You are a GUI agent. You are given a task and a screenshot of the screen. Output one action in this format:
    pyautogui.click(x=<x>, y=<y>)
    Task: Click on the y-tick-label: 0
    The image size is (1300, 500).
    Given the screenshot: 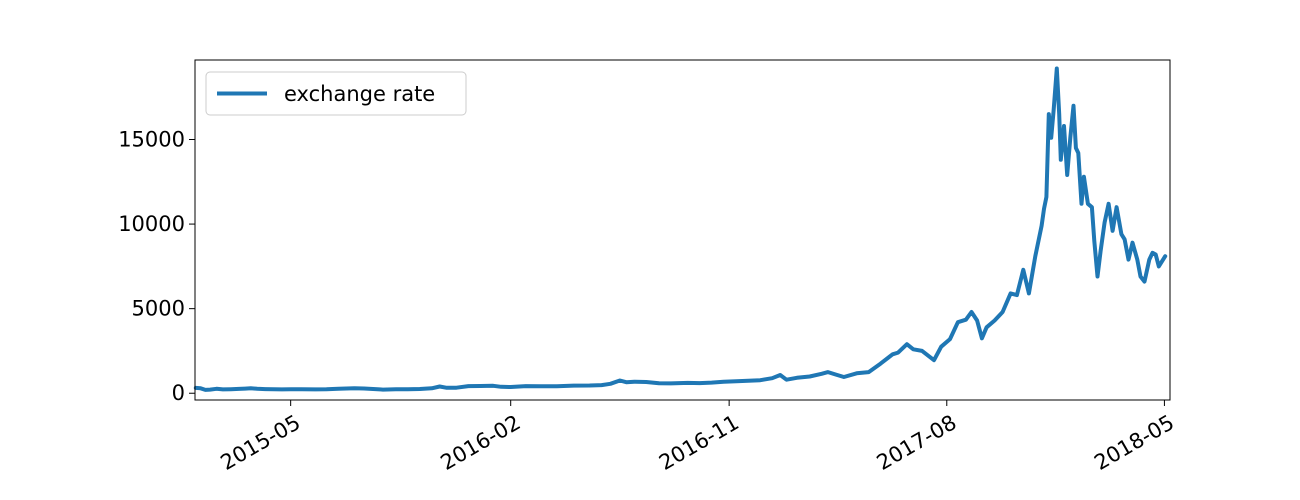 What is the action you would take?
    pyautogui.click(x=178, y=393)
    